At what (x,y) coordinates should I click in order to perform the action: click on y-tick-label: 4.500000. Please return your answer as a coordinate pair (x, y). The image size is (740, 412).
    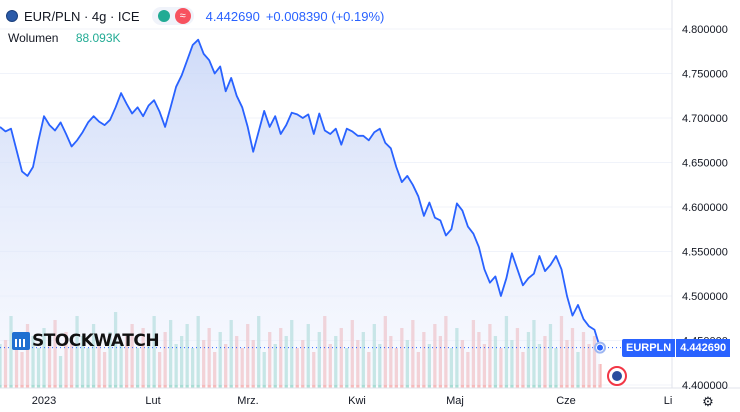
    Looking at the image, I should click on (705, 297).